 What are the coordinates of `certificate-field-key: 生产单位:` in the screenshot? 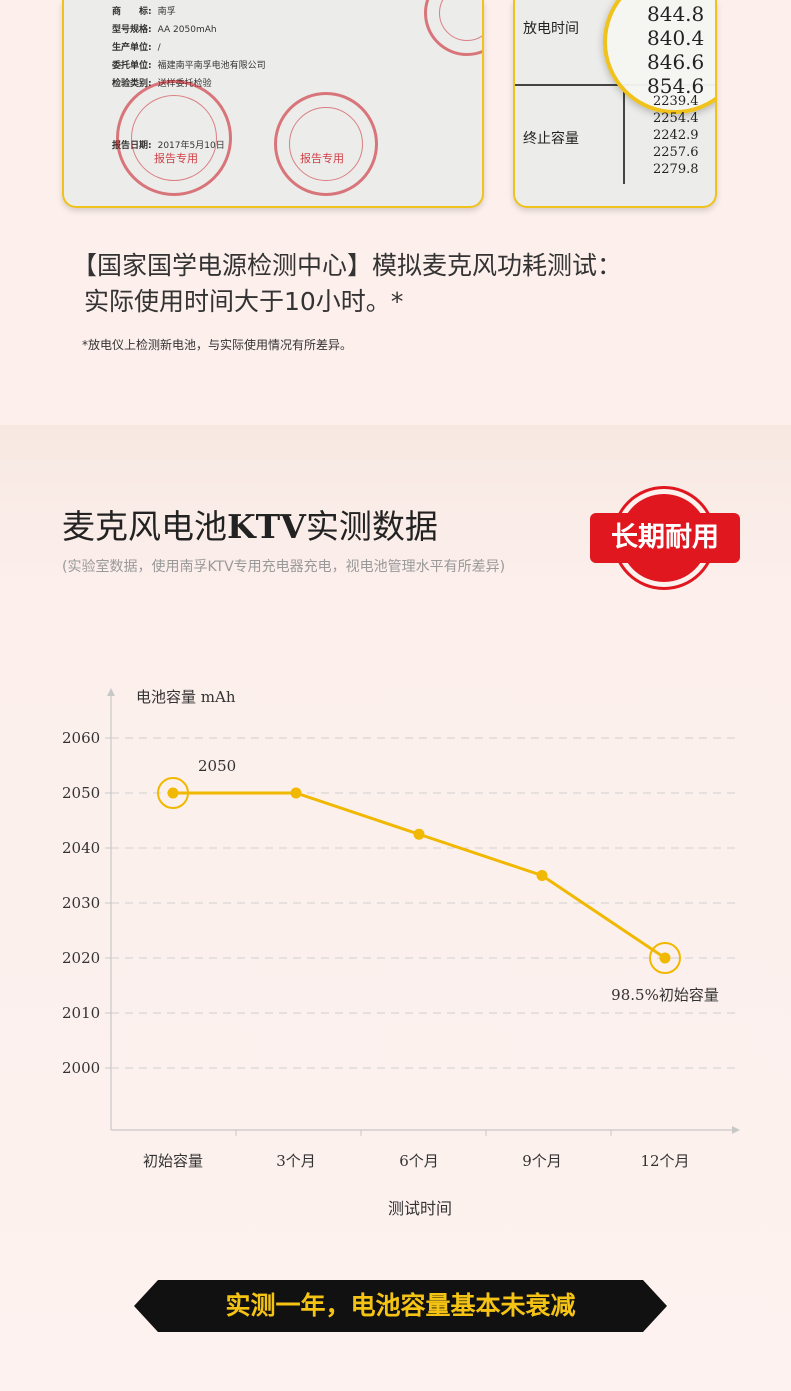 It's located at (132, 48).